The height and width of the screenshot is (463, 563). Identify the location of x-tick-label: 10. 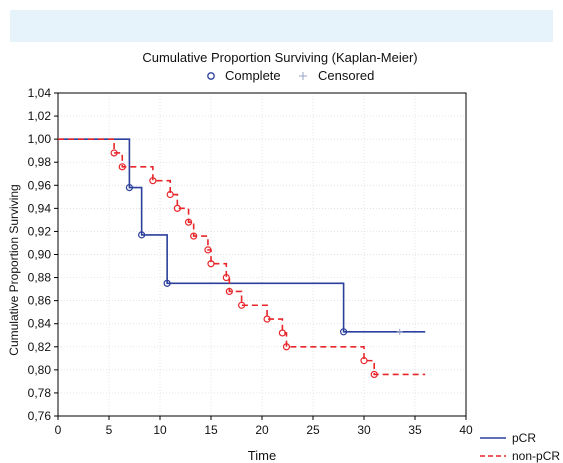
(160, 430).